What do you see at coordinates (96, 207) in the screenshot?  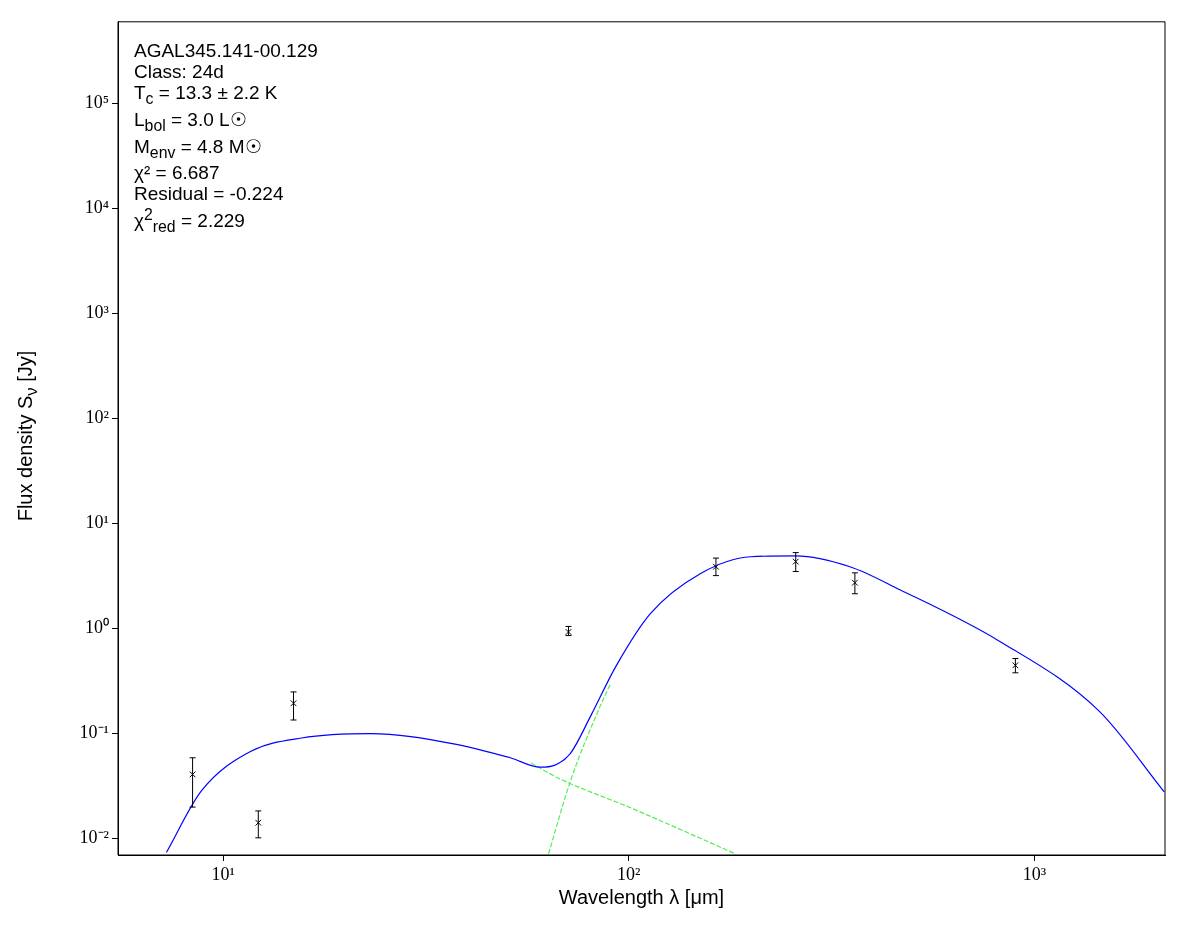 I see `y-tick-label: 10⁴` at bounding box center [96, 207].